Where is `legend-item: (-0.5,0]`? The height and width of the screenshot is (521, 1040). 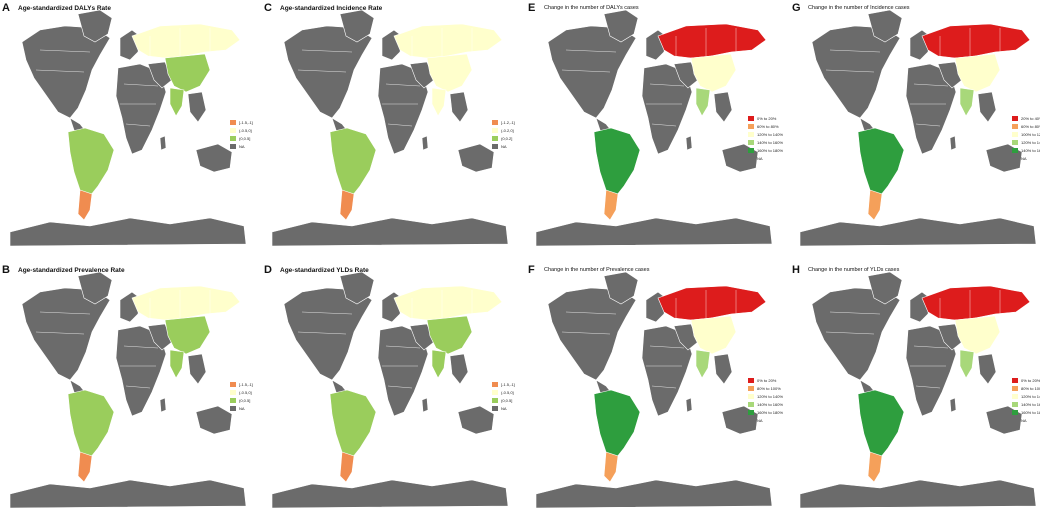 legend-item: (-0.5,0] is located at coordinates (241, 130).